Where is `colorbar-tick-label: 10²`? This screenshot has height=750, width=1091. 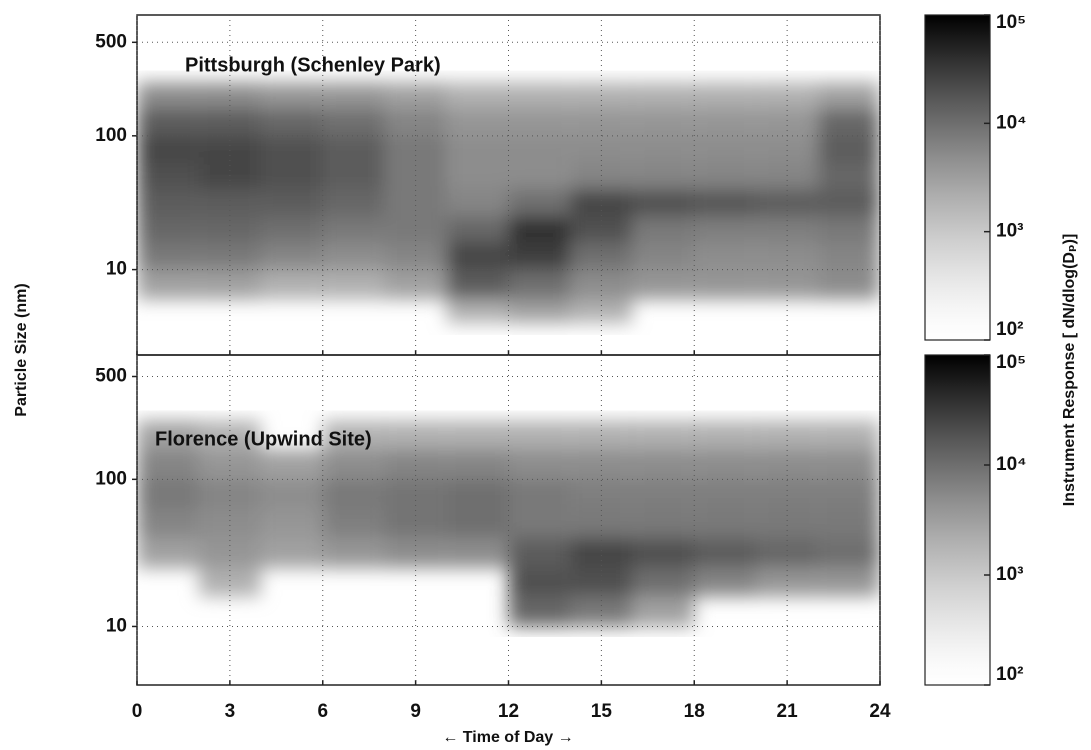 colorbar-tick-label: 10² is located at coordinates (1009, 674).